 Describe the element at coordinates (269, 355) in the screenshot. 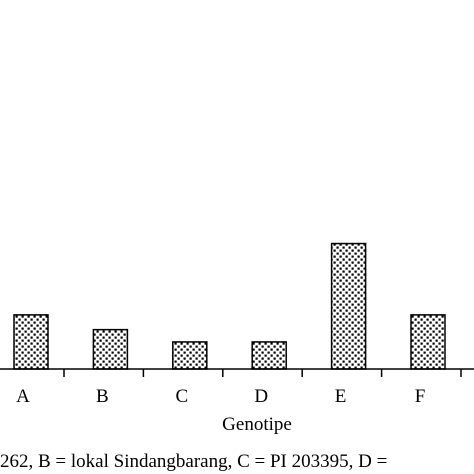

I see `bar-d` at that location.